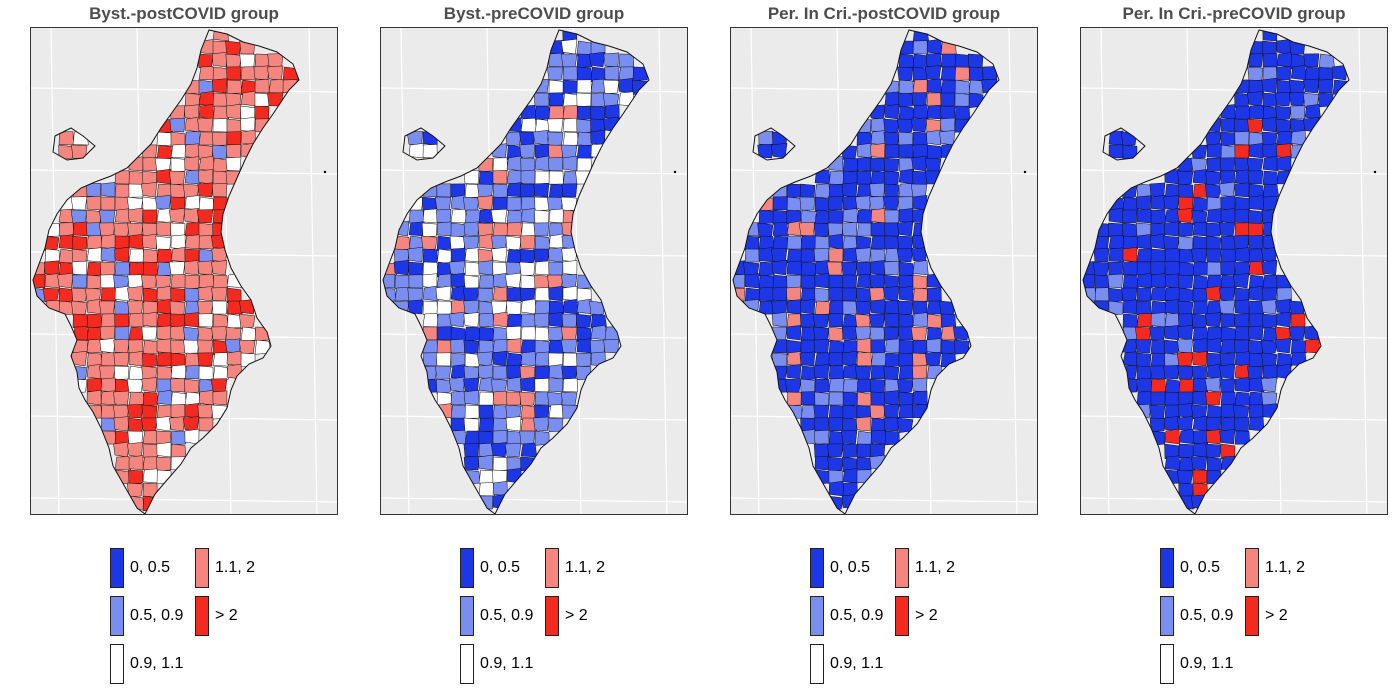 Image resolution: width=1400 pixels, height=700 pixels. I want to click on legend-label: 1.1, 2, so click(1285, 567).